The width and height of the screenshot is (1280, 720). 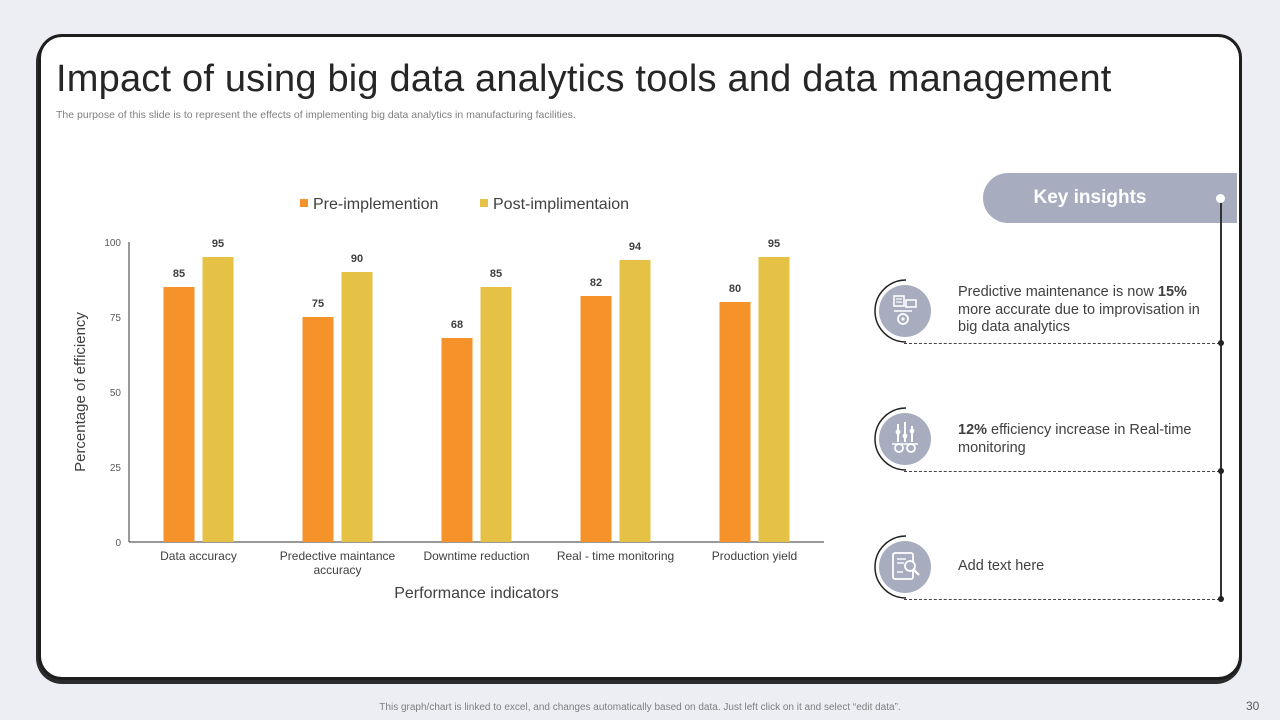 What do you see at coordinates (903, 311) in the screenshot?
I see `maintenance-icon` at bounding box center [903, 311].